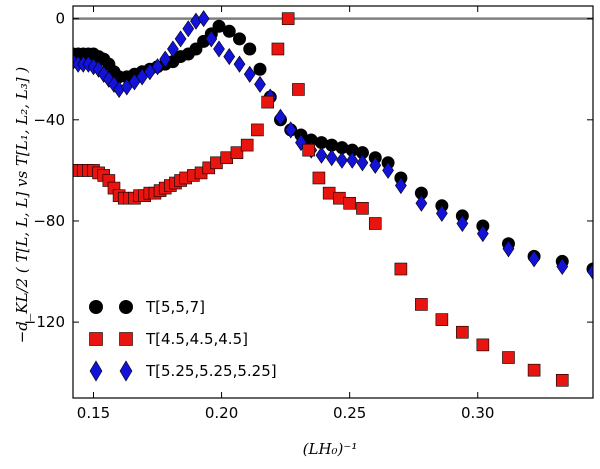  Describe the element at coordinates (330, 449) in the screenshot. I see `x-axis-label: (LH₀)⁻¹` at that location.